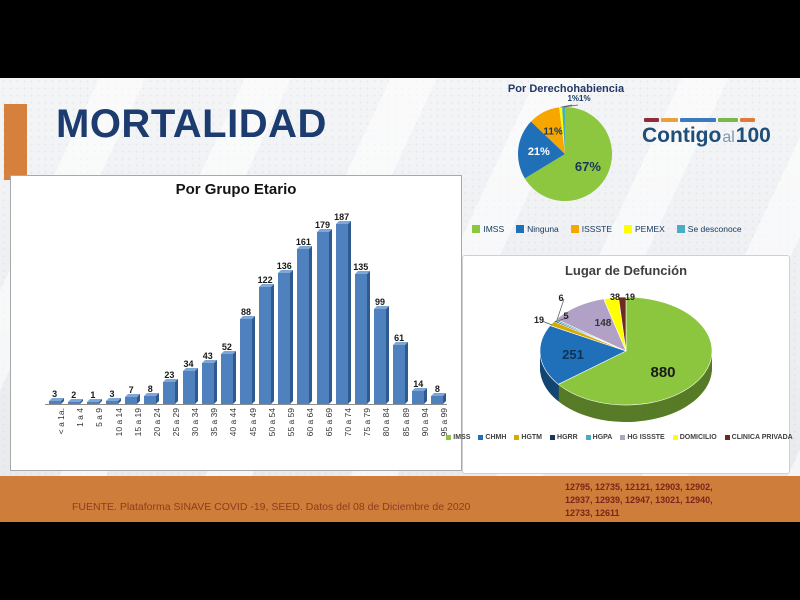 The height and width of the screenshot is (600, 800). Describe the element at coordinates (762, 437) in the screenshot. I see `legend-label: CLINICA PRIVADA` at that location.